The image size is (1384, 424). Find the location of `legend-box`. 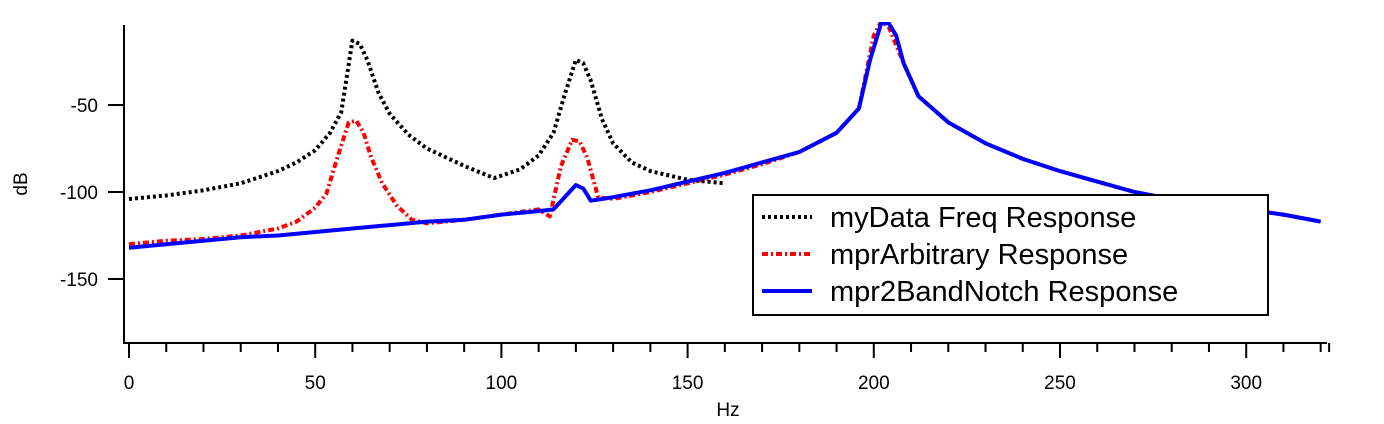

legend-box is located at coordinates (1010, 255).